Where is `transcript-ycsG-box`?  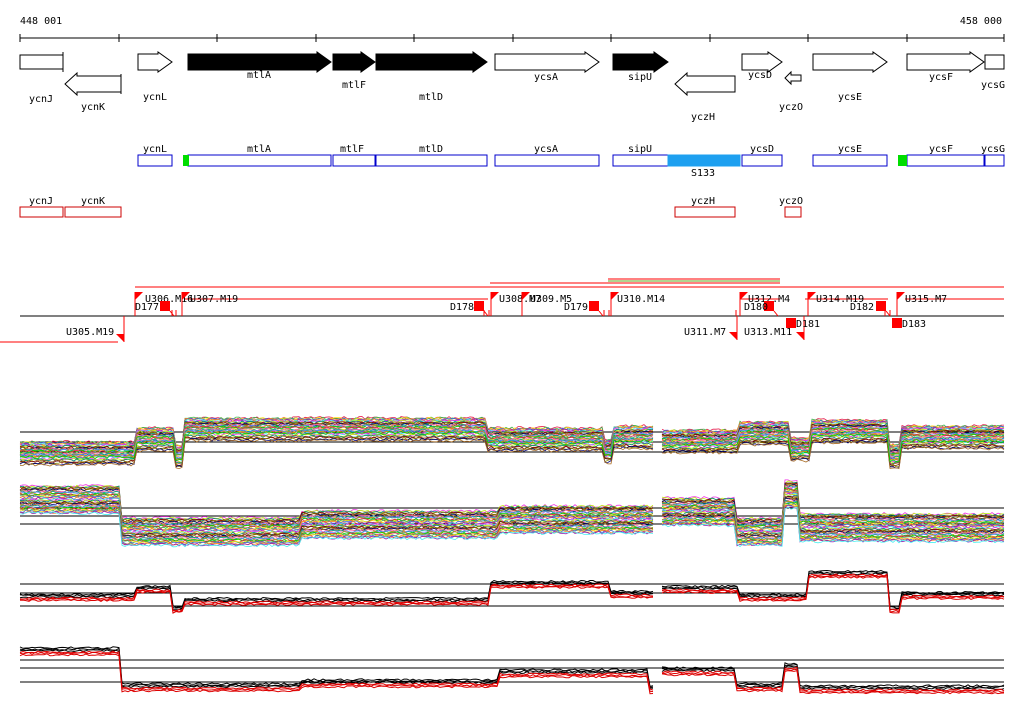 transcript-ycsG-box is located at coordinates (994, 160).